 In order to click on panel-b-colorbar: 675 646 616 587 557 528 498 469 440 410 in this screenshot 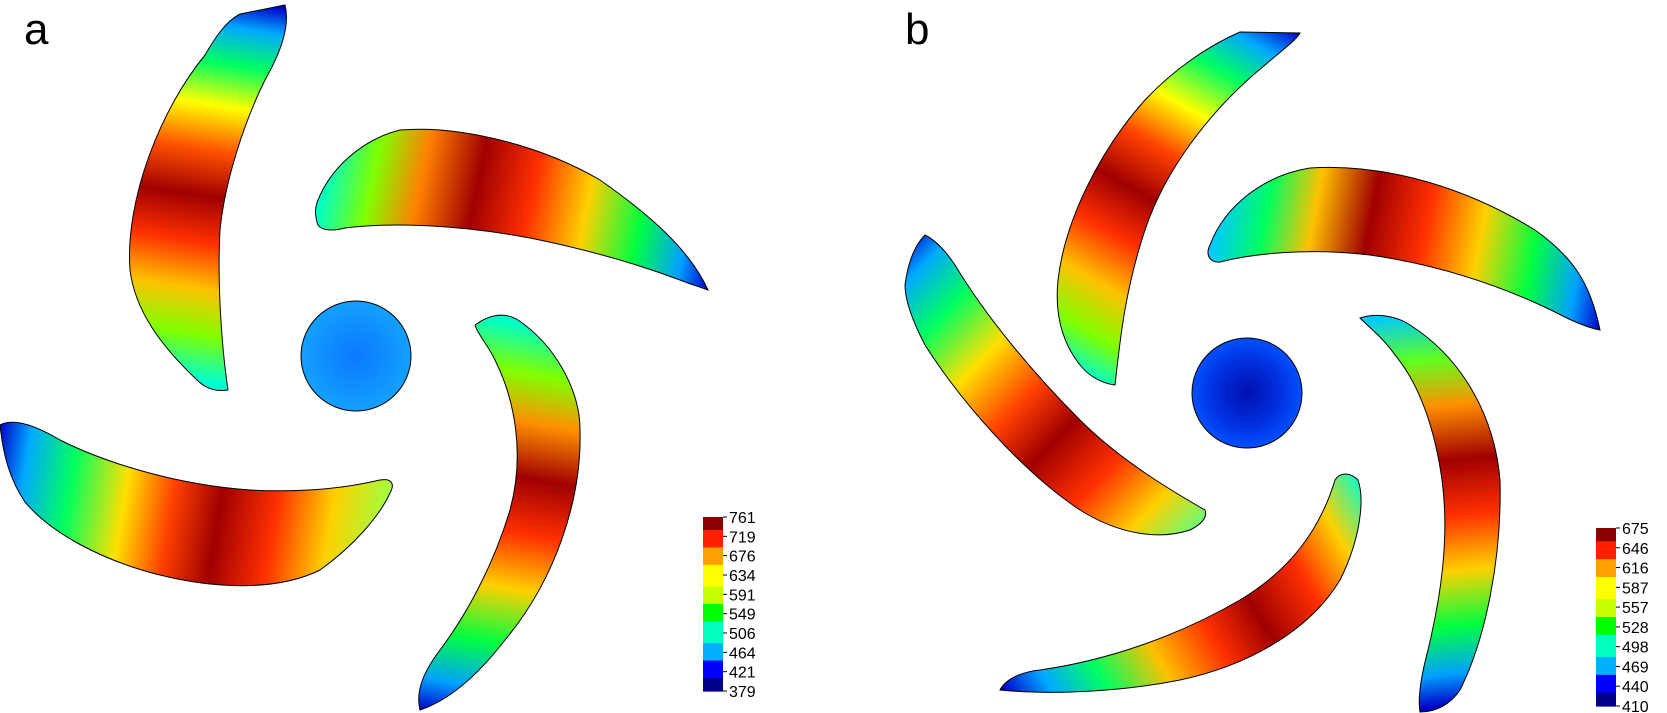, I will do `click(1622, 617)`.